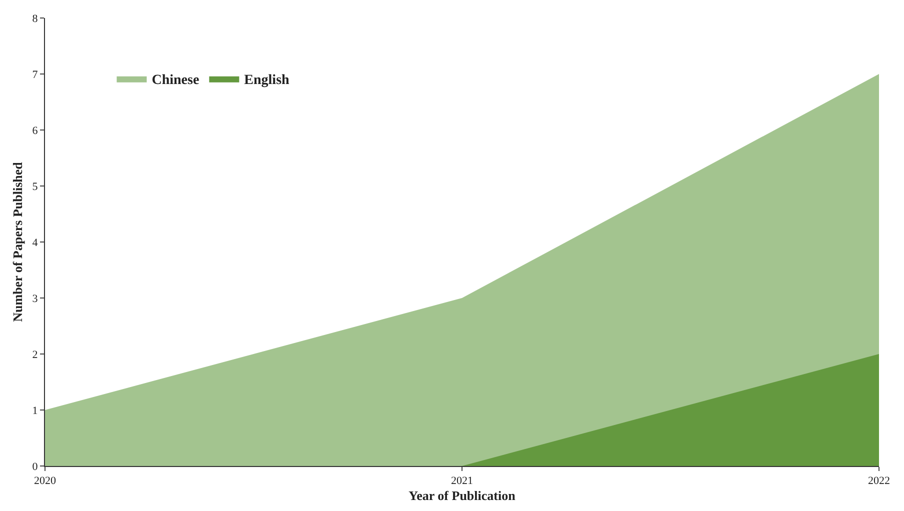 The width and height of the screenshot is (904, 511). What do you see at coordinates (45, 481) in the screenshot?
I see `x-tick-label: 2020` at bounding box center [45, 481].